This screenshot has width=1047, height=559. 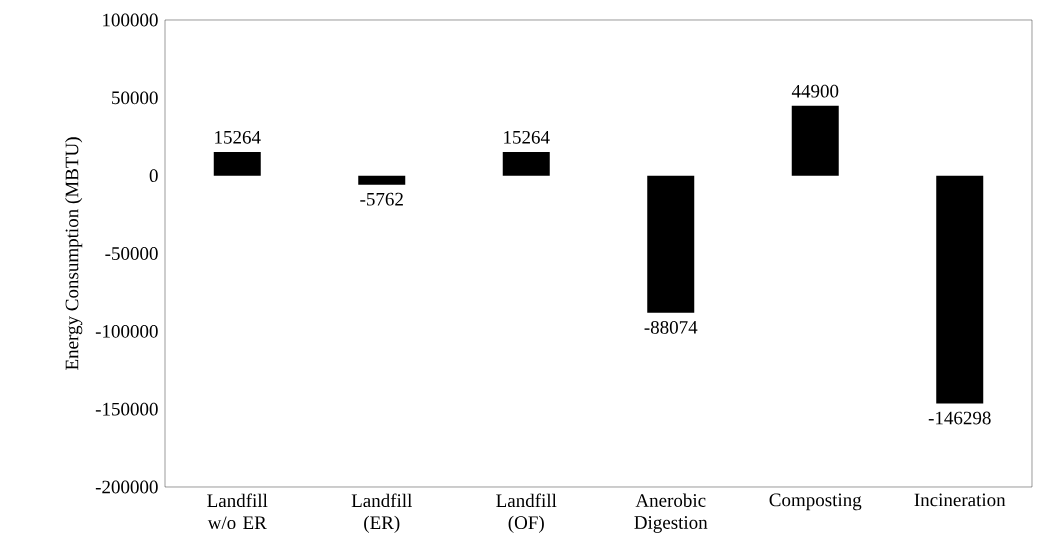 I want to click on x-tick-label: Composting, so click(x=815, y=502).